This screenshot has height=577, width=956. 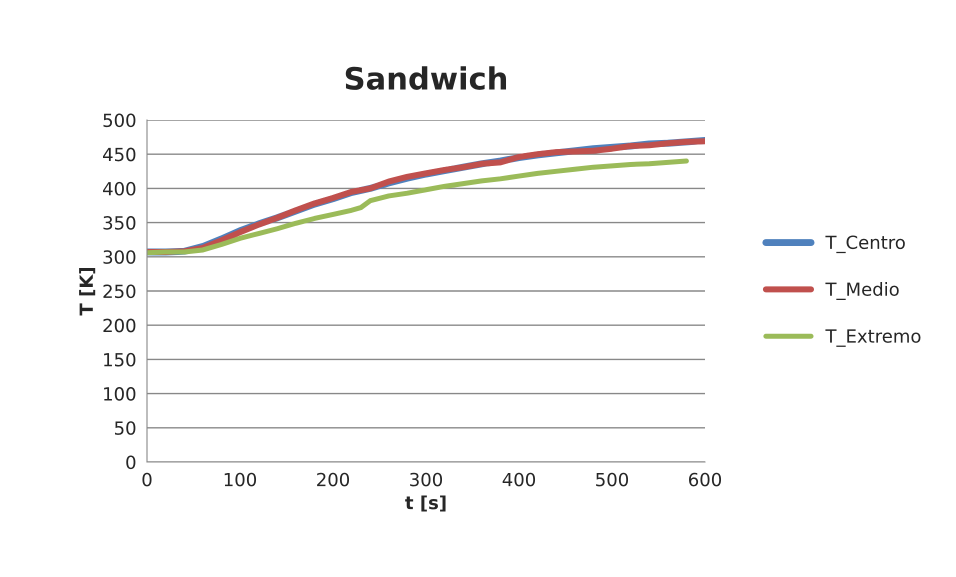 I want to click on x-tick-label: 600, so click(x=705, y=479).